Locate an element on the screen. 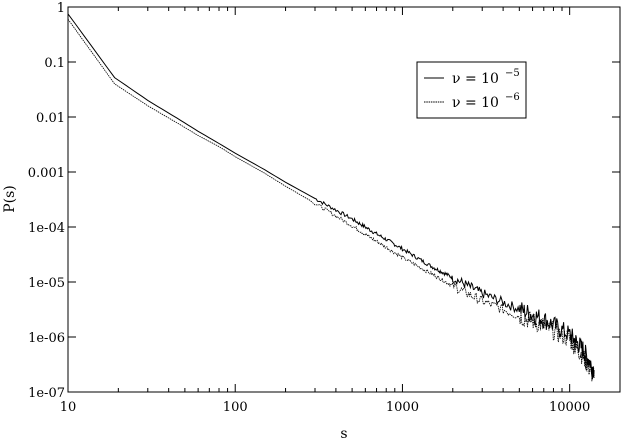 The width and height of the screenshot is (622, 442). legend-label-1: ν = 10 is located at coordinates (475, 103).